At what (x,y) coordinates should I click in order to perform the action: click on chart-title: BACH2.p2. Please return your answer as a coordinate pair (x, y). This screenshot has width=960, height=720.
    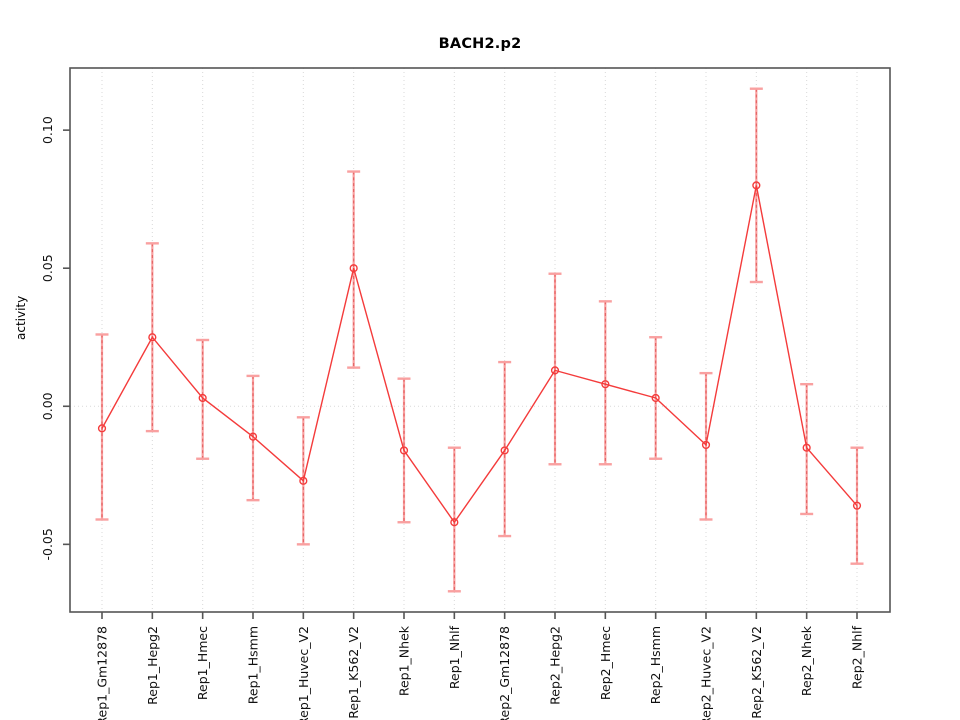
    Looking at the image, I should click on (480, 44).